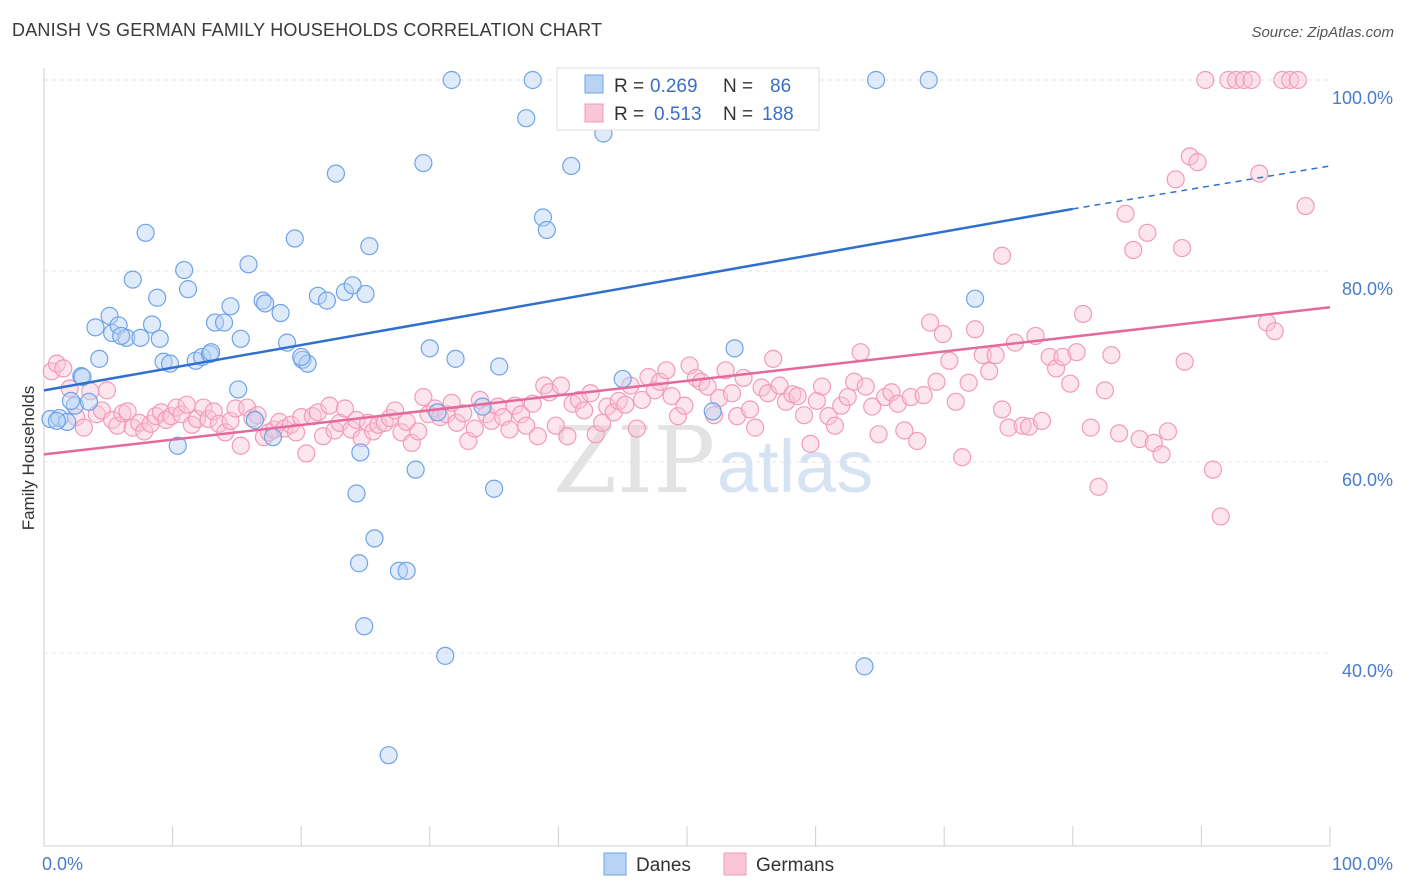 The height and width of the screenshot is (892, 1406). What do you see at coordinates (1201, 187) in the screenshot?
I see `danes-trend-extension` at bounding box center [1201, 187].